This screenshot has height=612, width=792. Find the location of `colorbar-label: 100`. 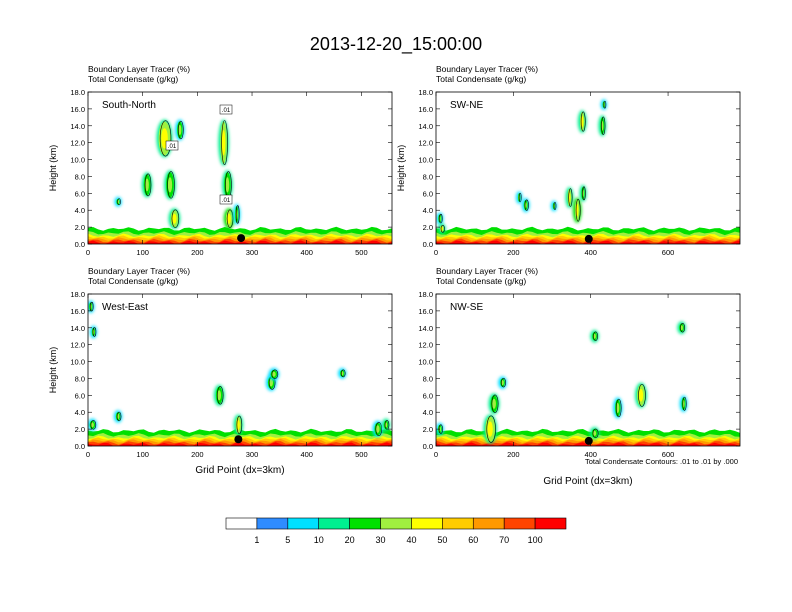

colorbar-label: 100 is located at coordinates (535, 540).